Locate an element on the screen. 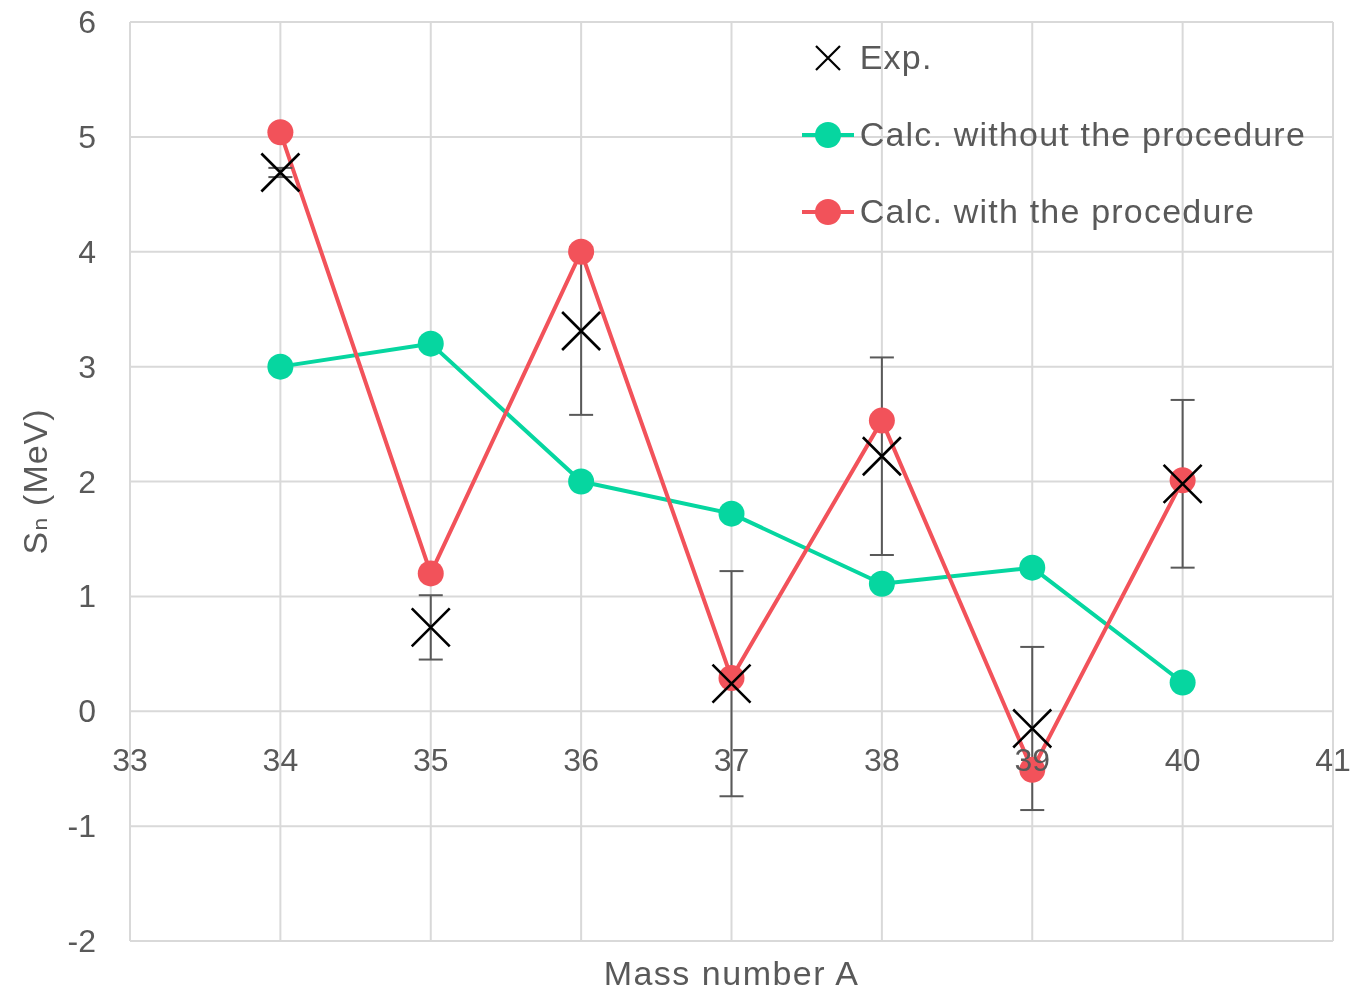 This screenshot has height=994, width=1356. x-tick-label: 36 is located at coordinates (581, 760).